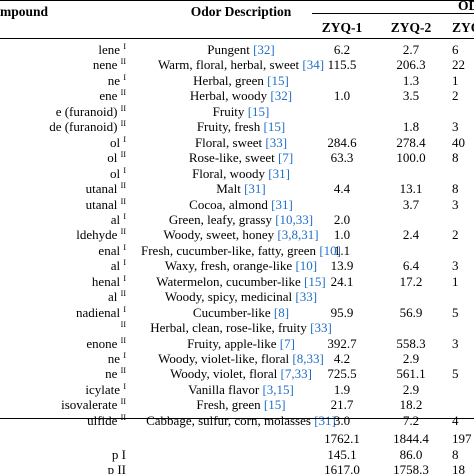  I want to click on odor-text: Herbal, woody, so click(230, 96).